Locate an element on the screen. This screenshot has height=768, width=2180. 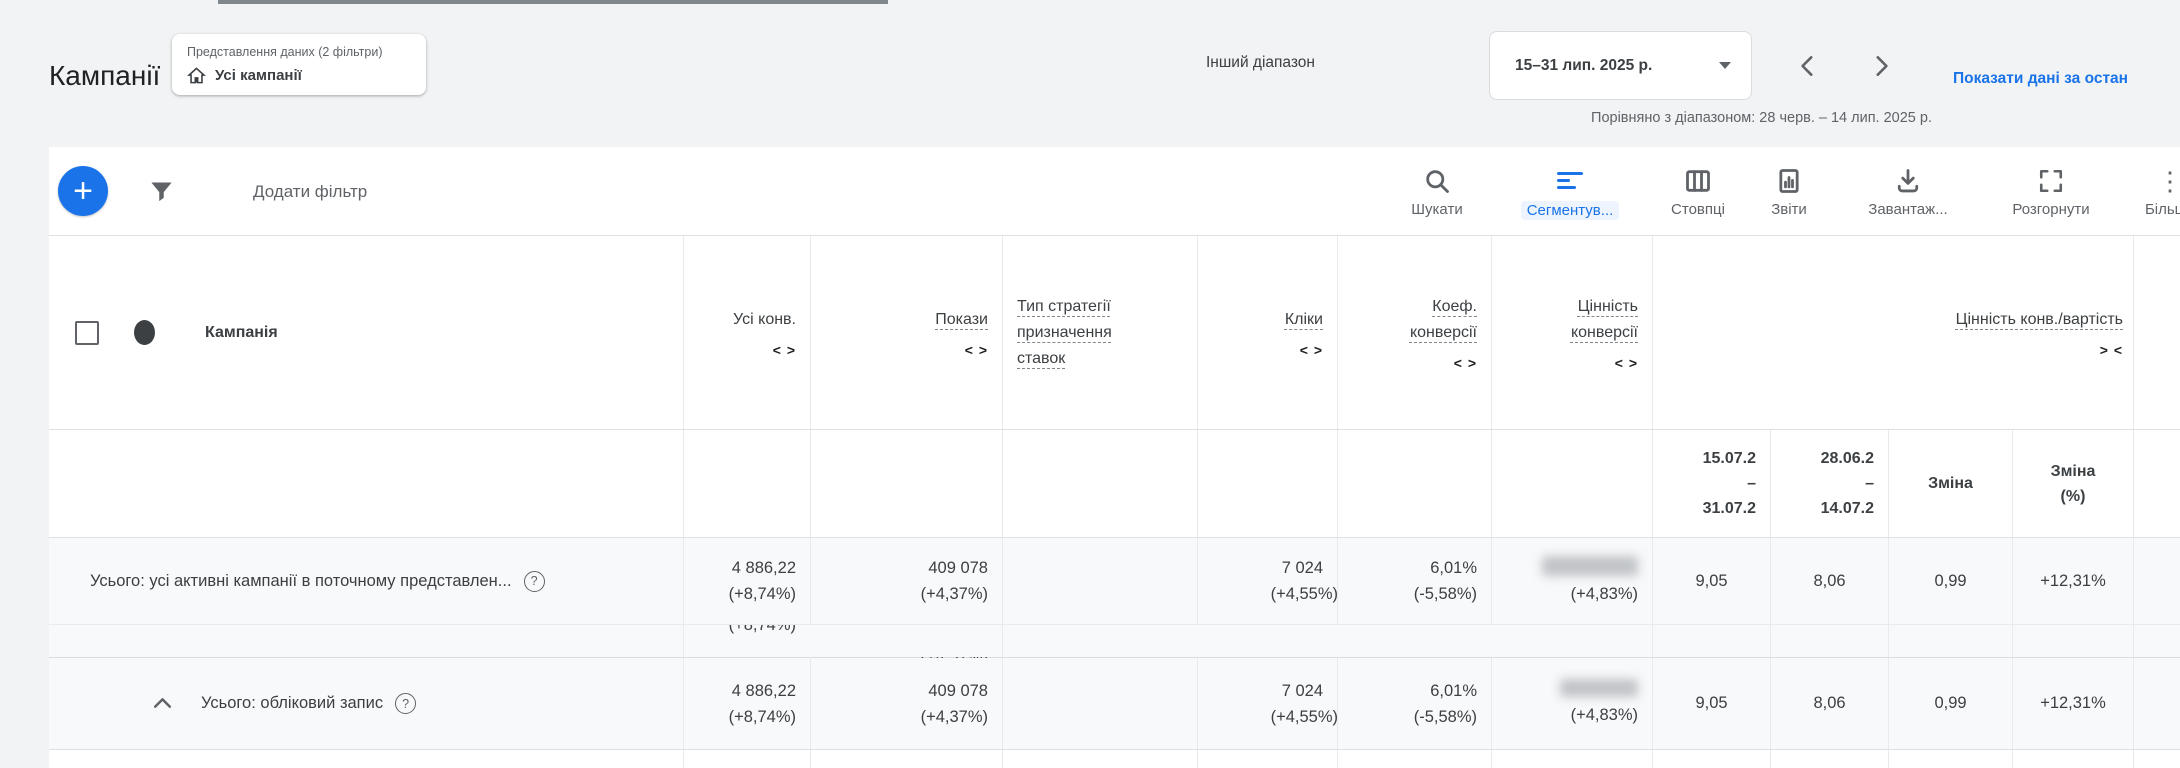
next-range-button is located at coordinates (1881, 66).